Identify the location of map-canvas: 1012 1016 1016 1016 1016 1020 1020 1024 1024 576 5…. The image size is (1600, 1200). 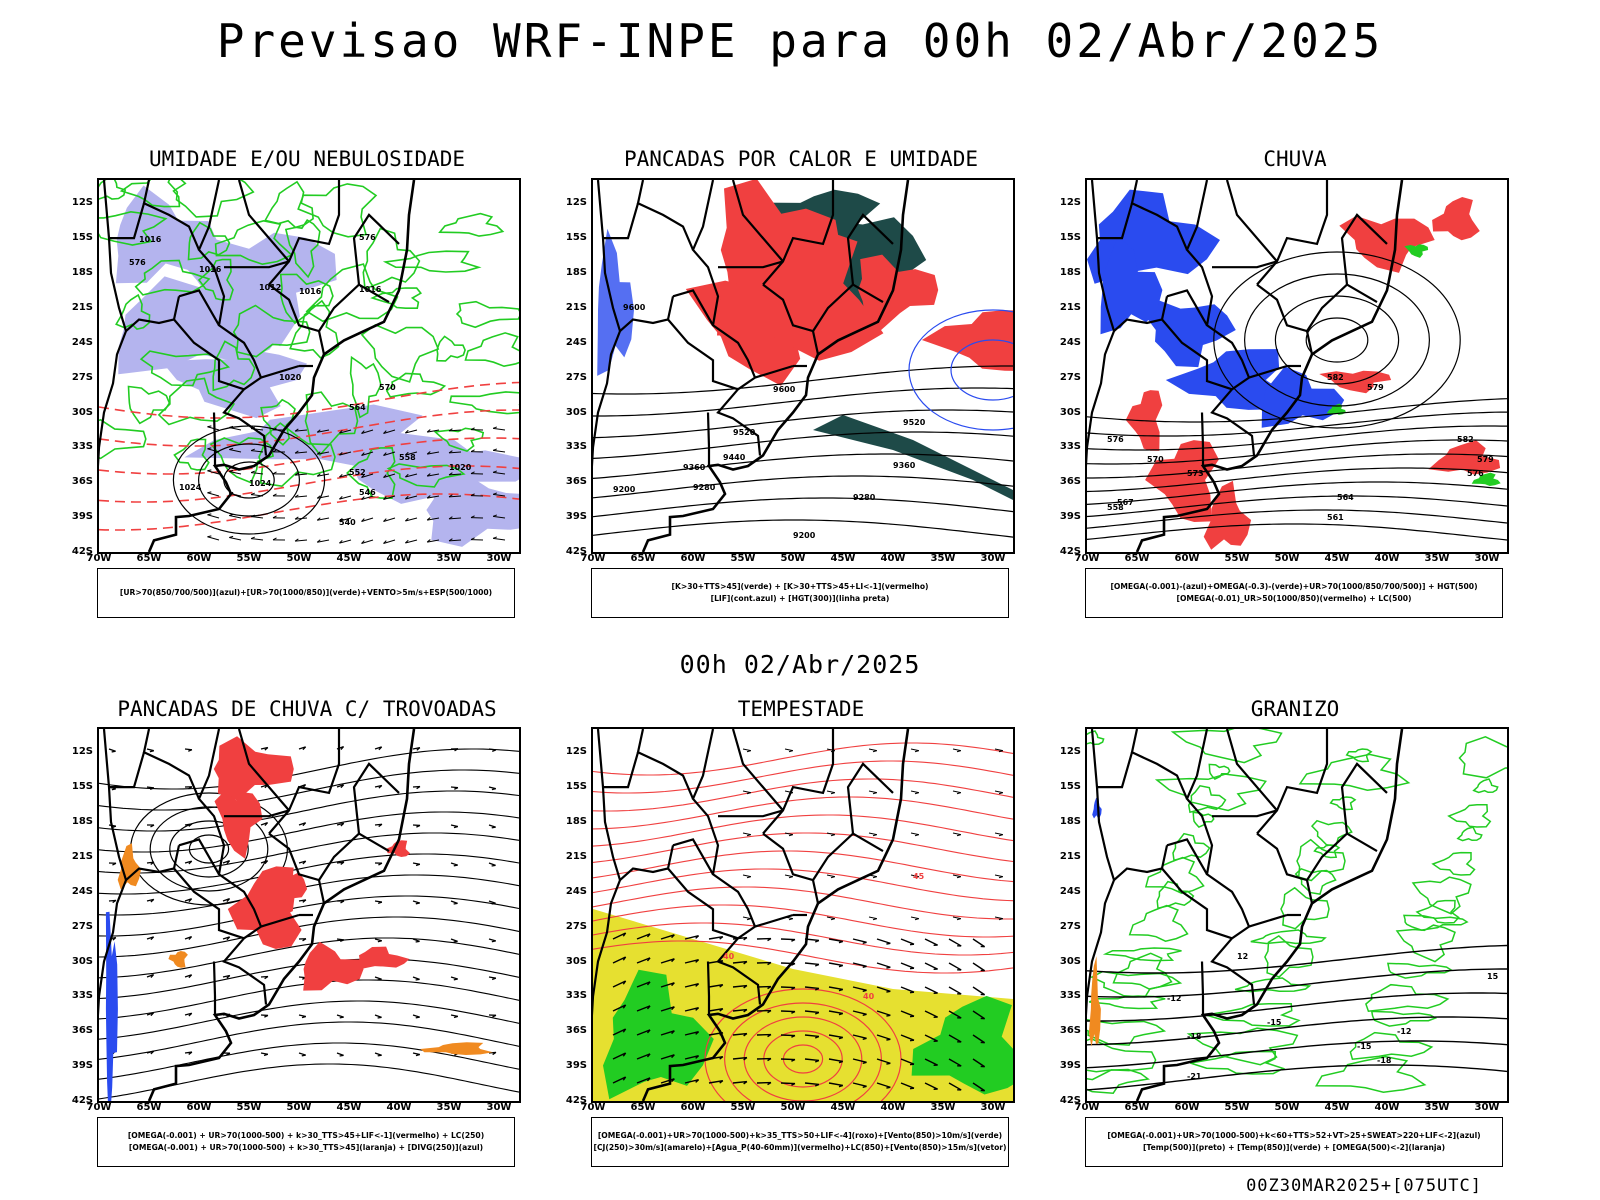
(309, 366).